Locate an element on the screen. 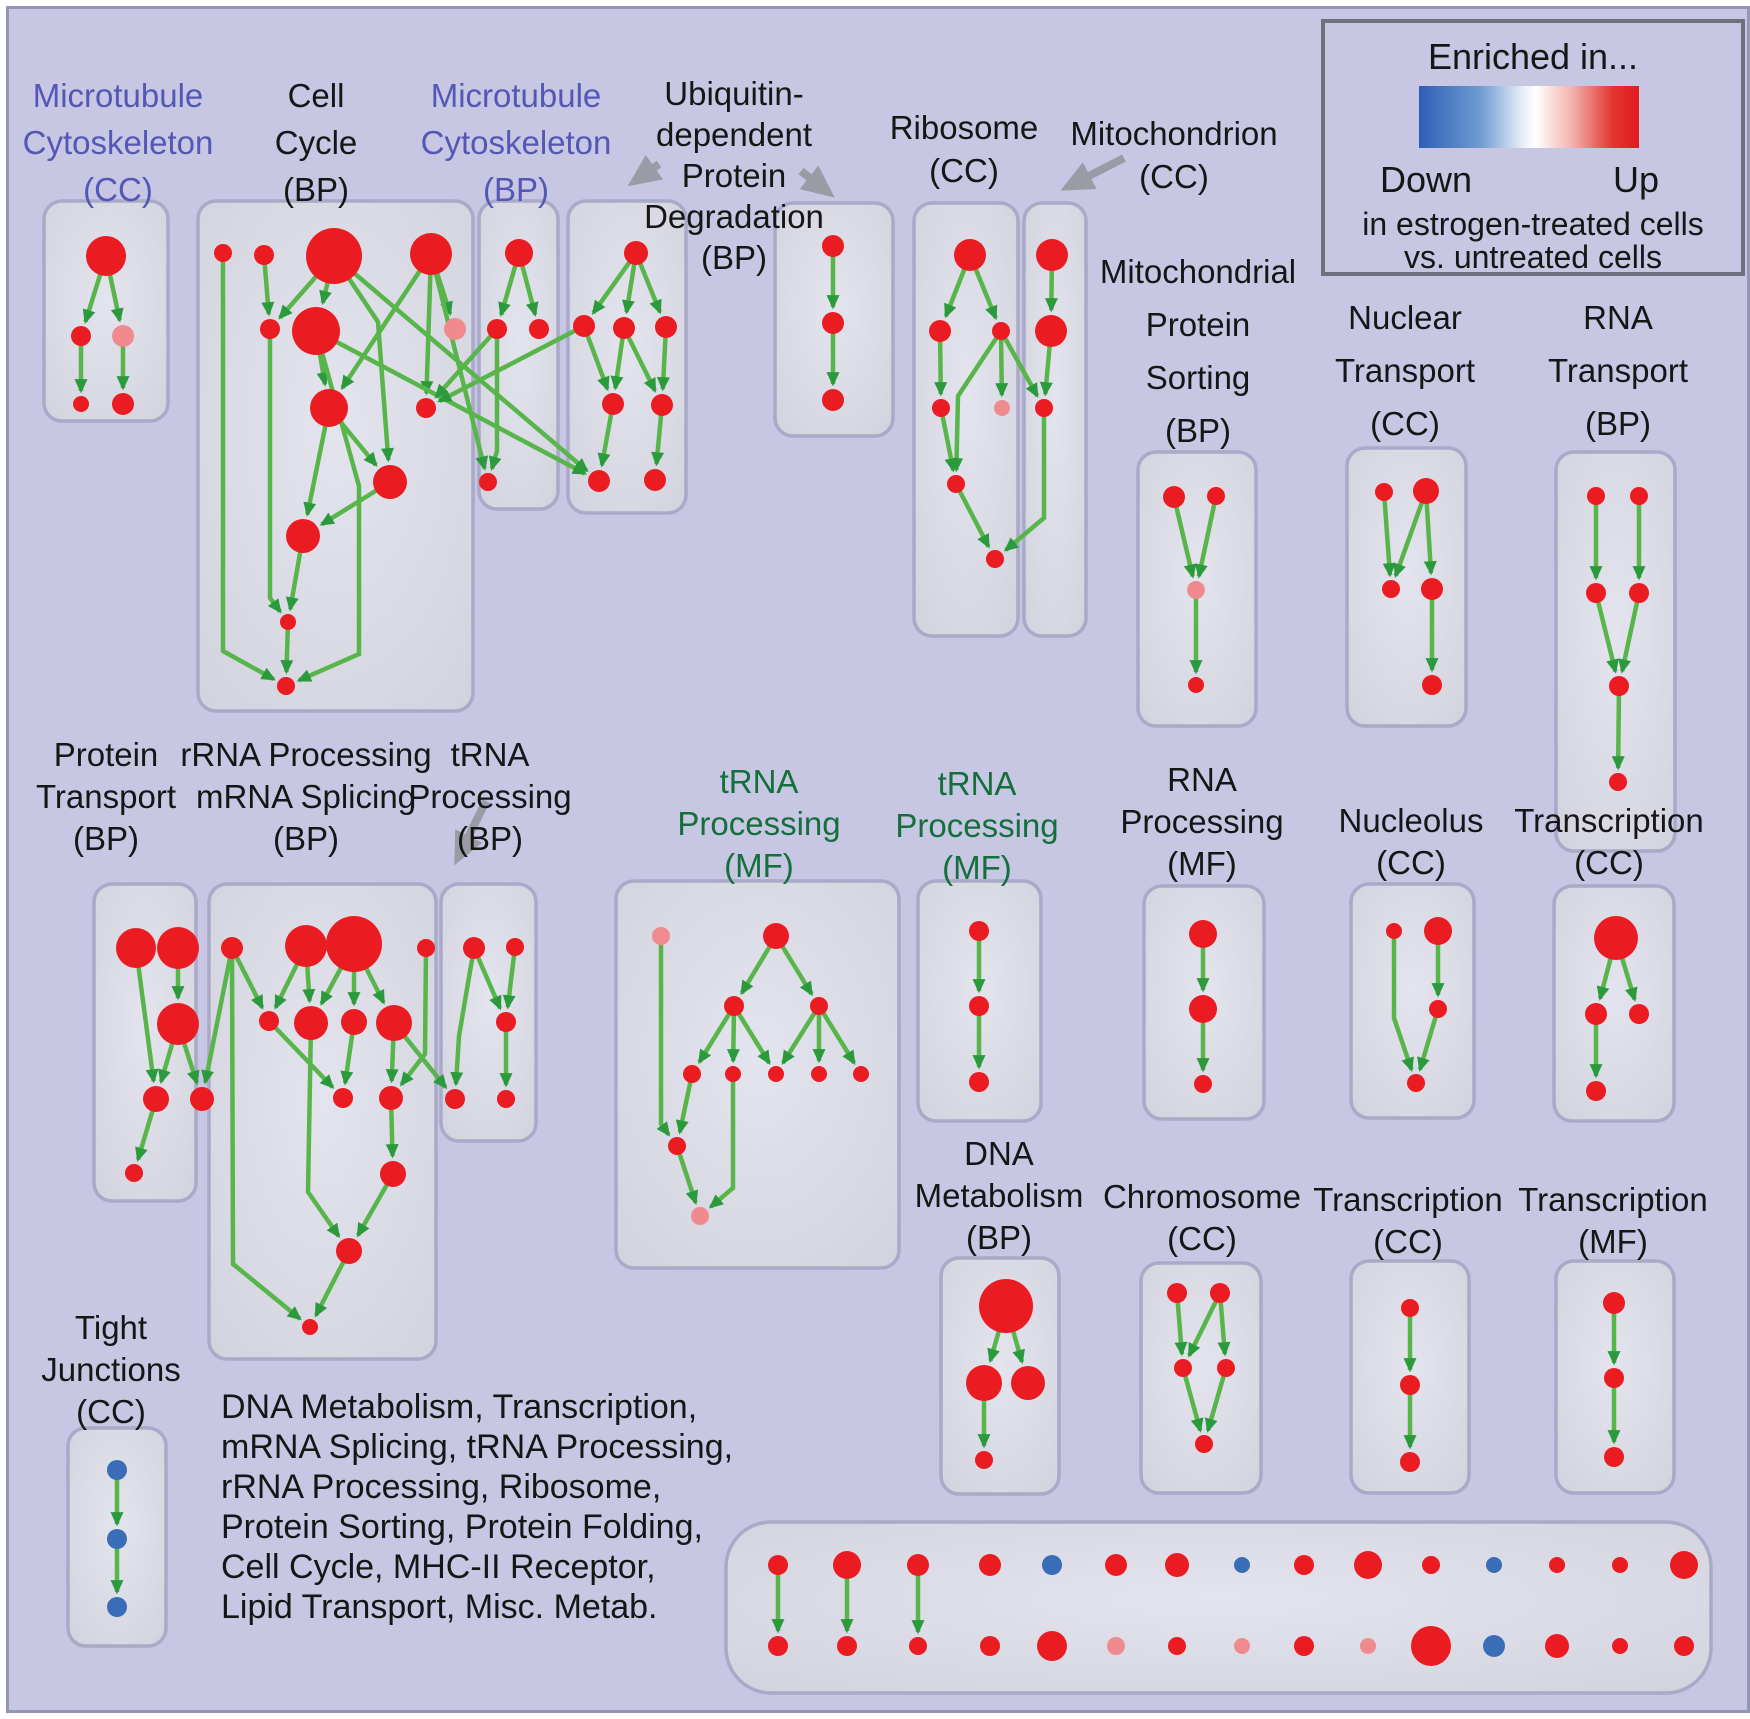  cluster-label-line: (MF) is located at coordinates (759, 865).